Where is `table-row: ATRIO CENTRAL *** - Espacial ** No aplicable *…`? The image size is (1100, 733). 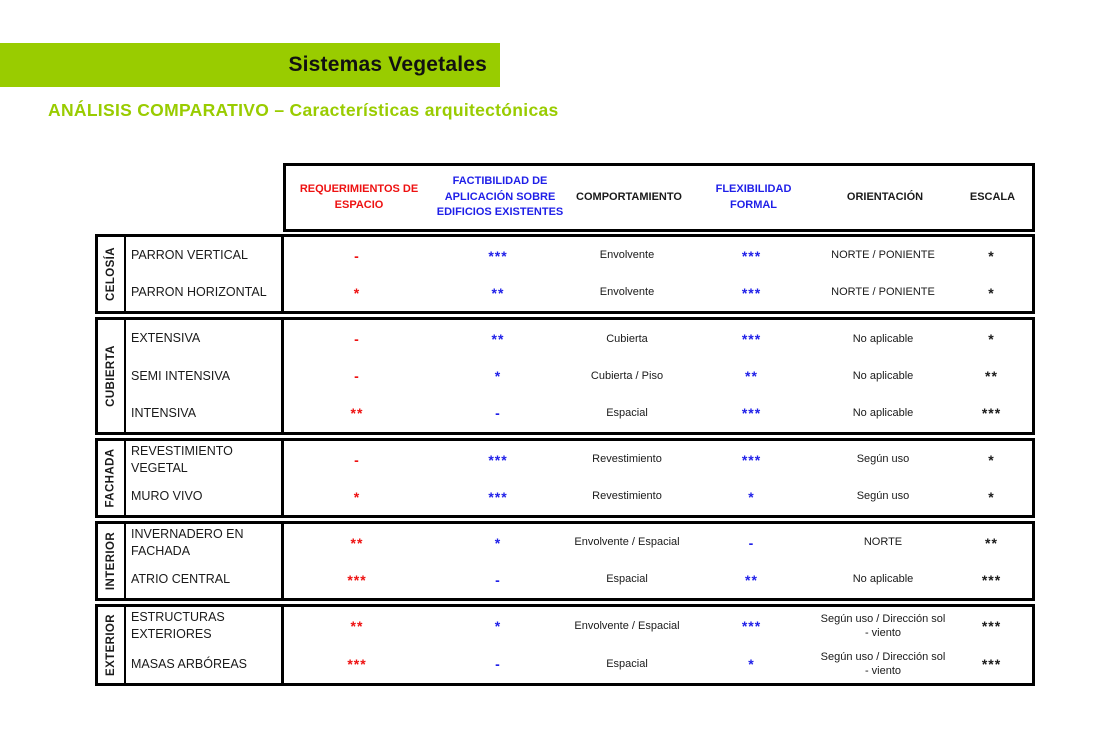 table-row: ATRIO CENTRAL *** - Espacial ** No aplicable *… is located at coordinates (579, 579).